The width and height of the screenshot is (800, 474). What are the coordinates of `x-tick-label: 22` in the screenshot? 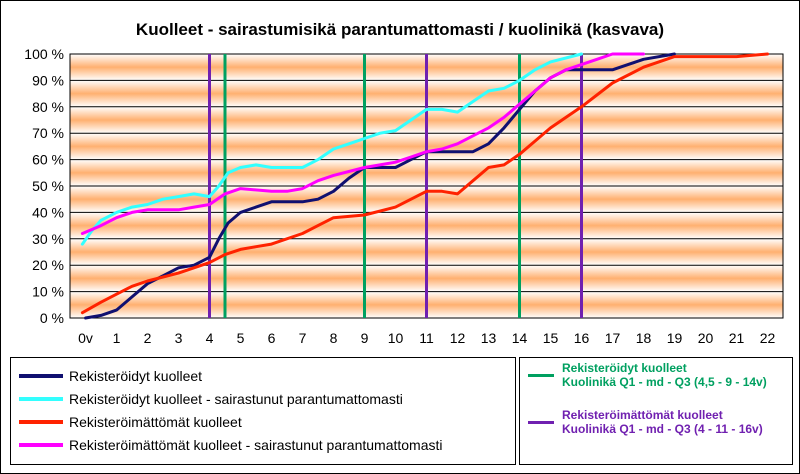 It's located at (768, 338).